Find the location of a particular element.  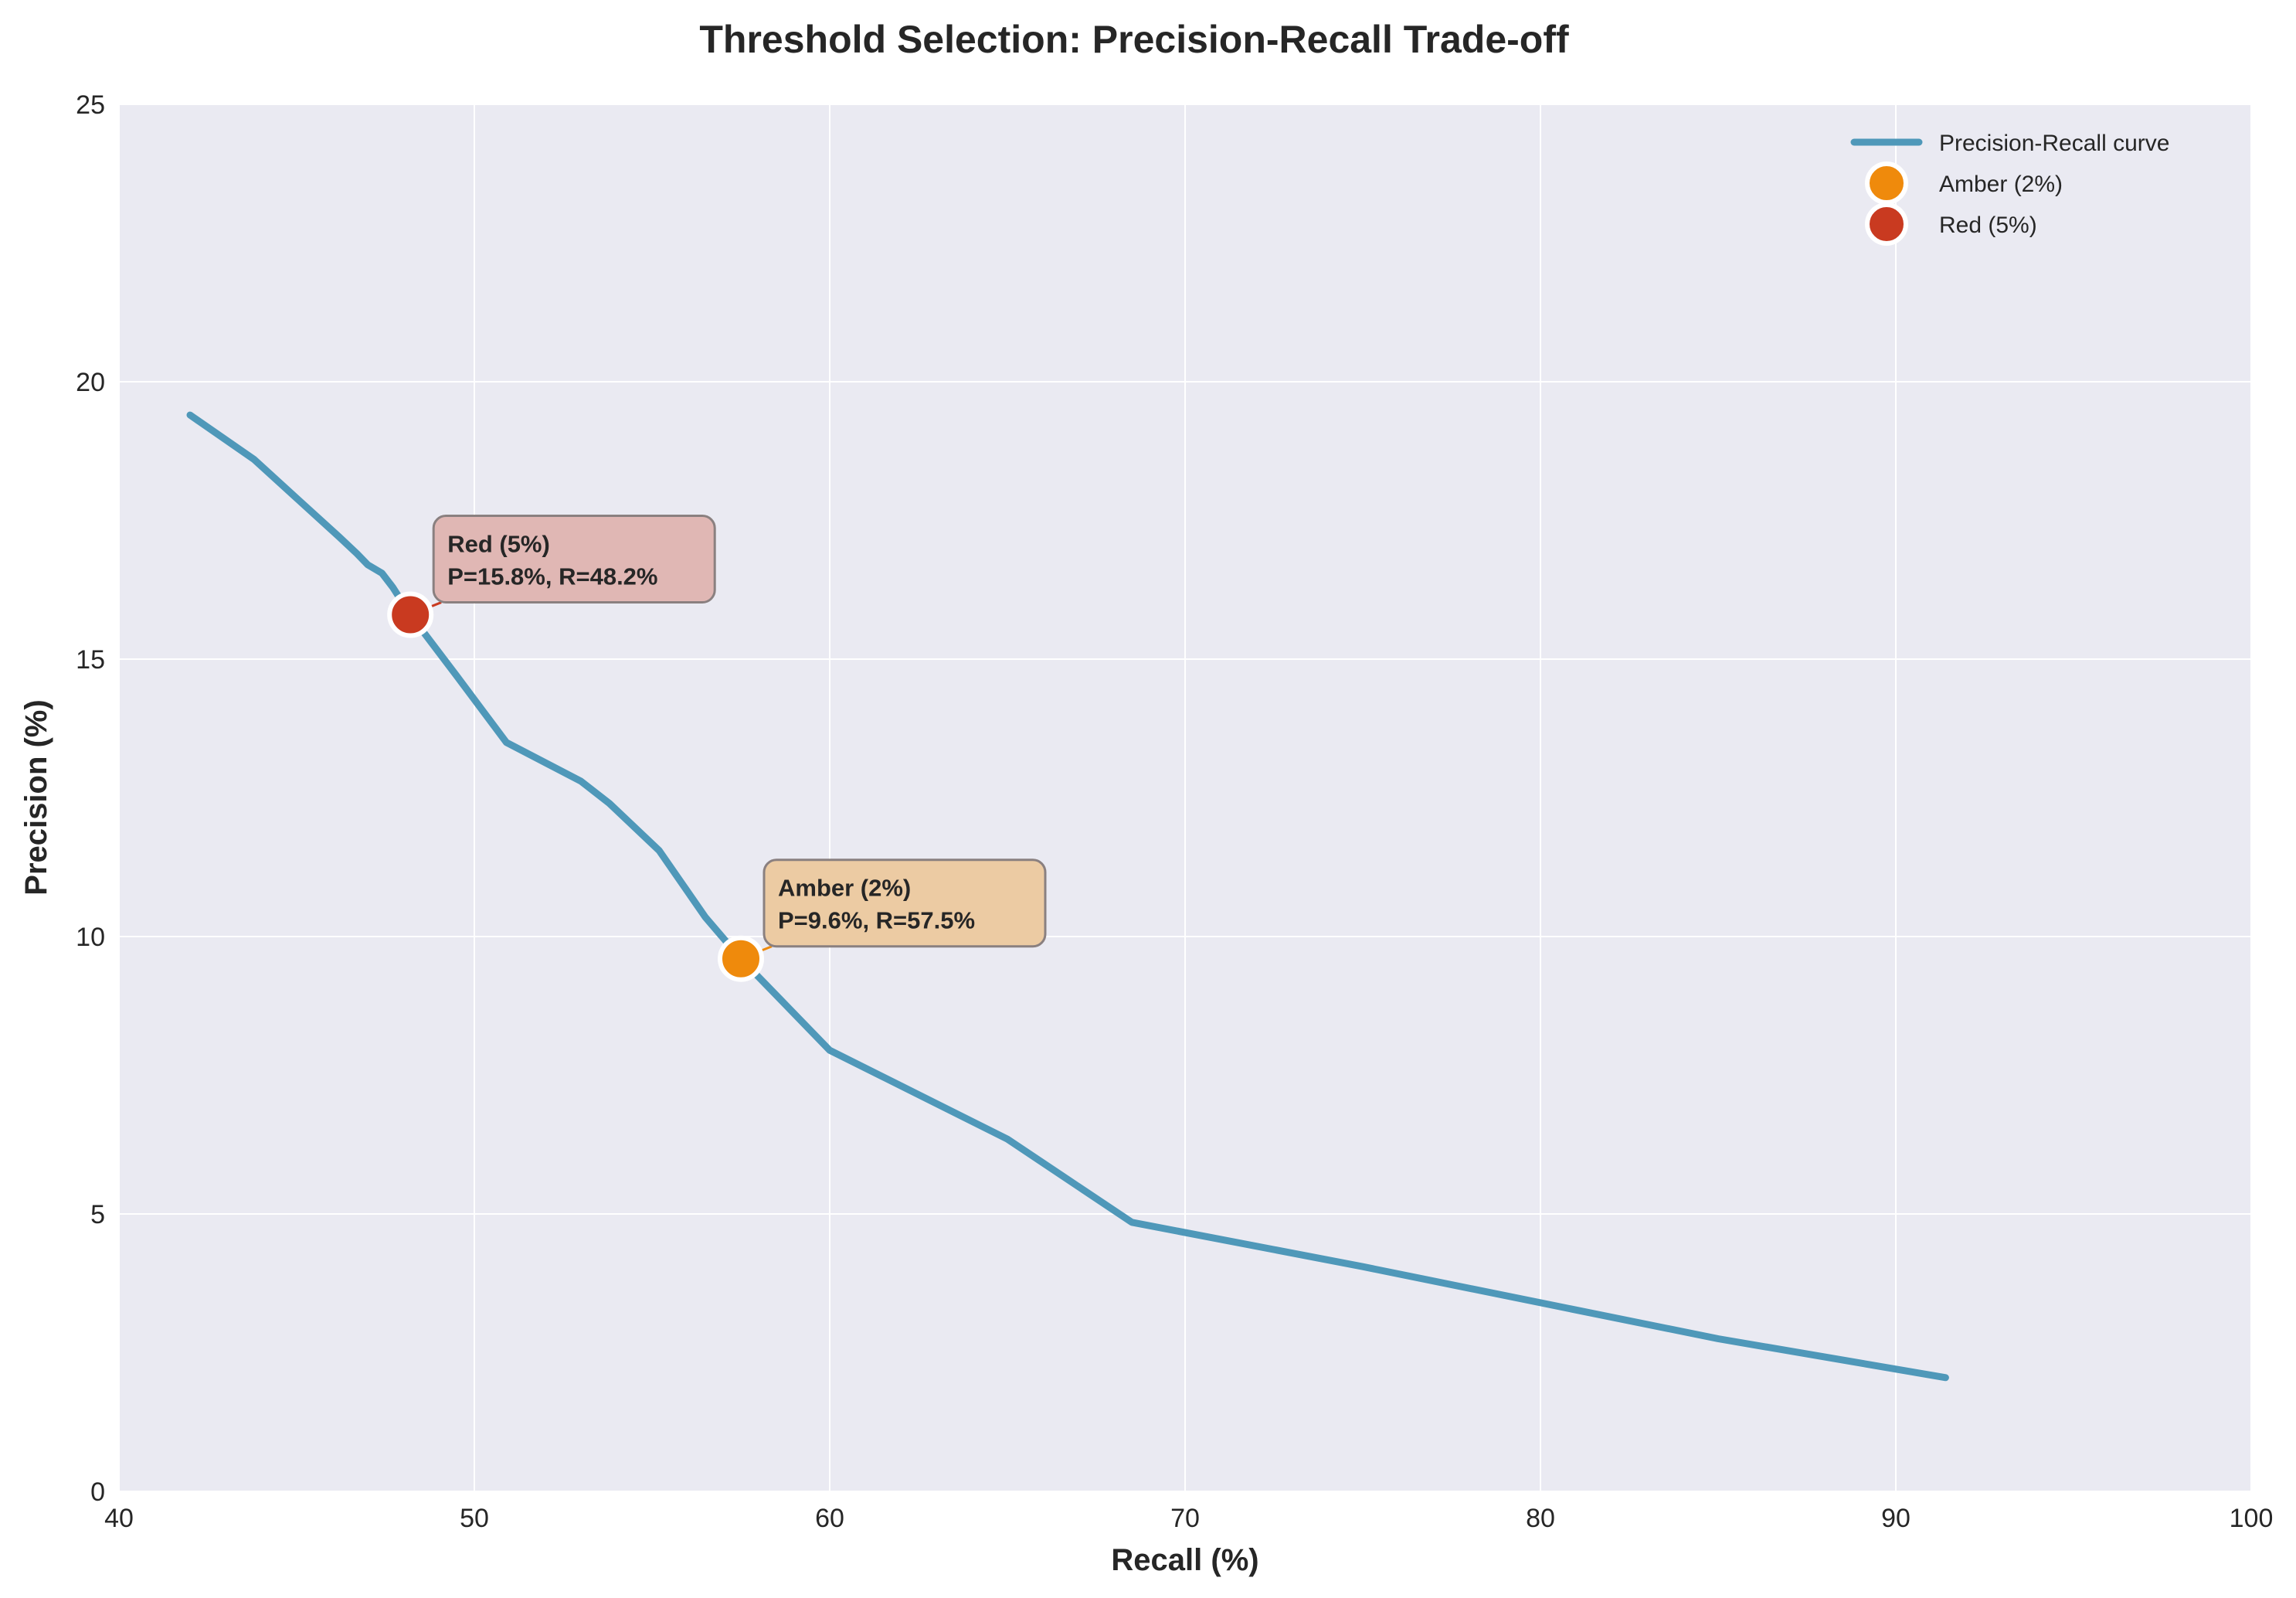

x-tick-label: 70 is located at coordinates (1185, 1518).